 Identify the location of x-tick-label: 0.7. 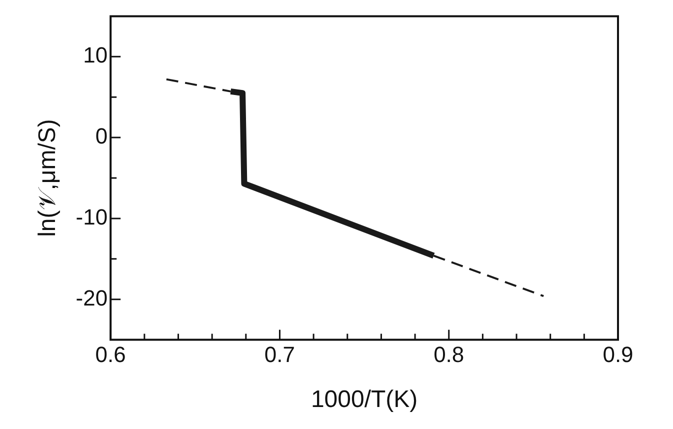
(280, 355).